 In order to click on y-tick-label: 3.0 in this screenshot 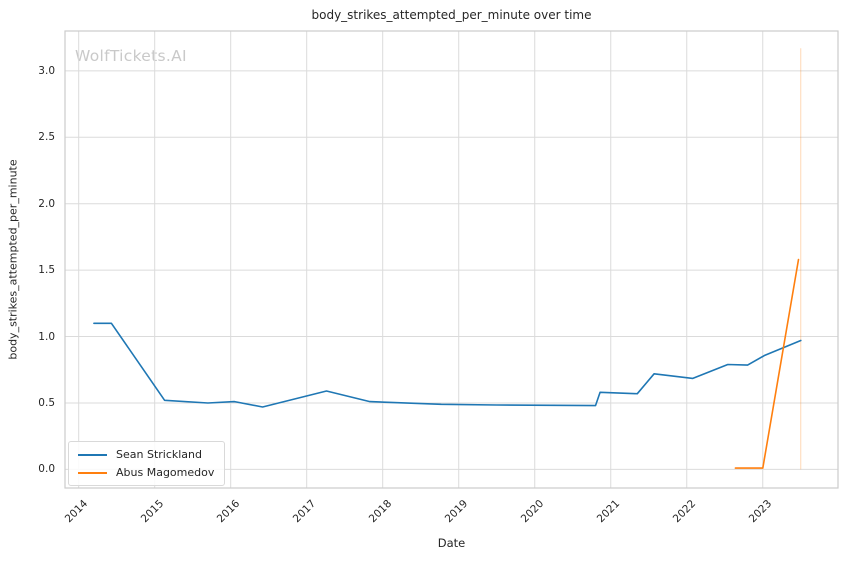, I will do `click(46, 70)`.